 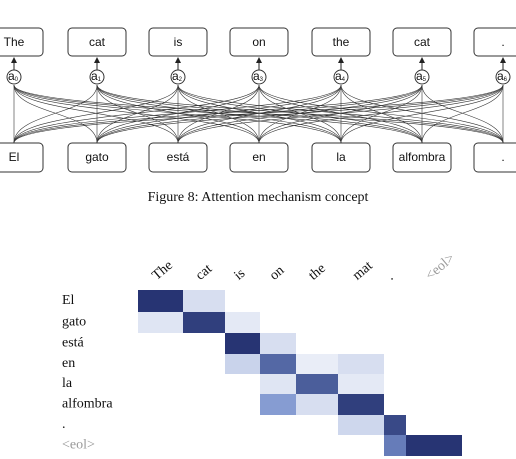 What do you see at coordinates (181, 80) in the screenshot?
I see `attention-index: 2` at bounding box center [181, 80].